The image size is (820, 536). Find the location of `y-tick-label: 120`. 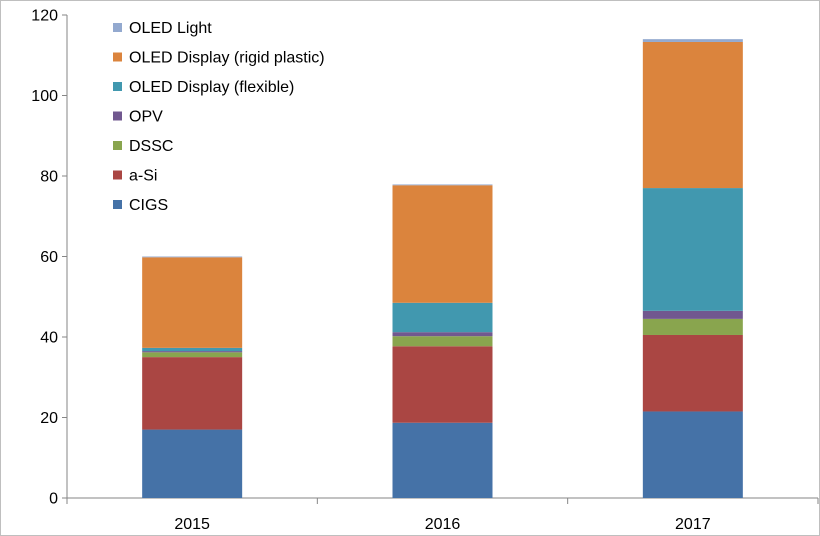

y-tick-label: 120 is located at coordinates (44, 16).